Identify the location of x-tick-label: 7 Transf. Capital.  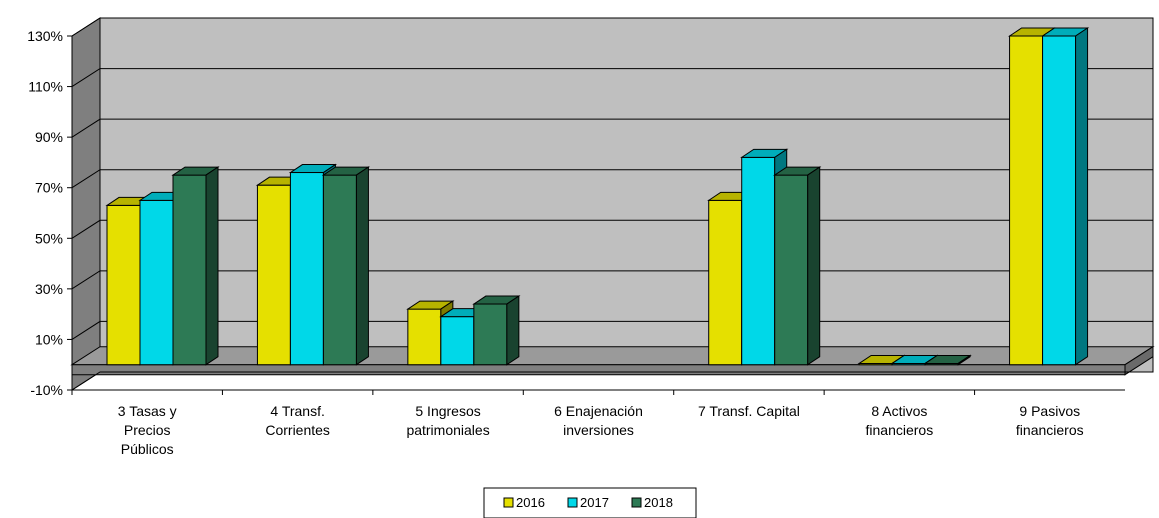
(749, 411).